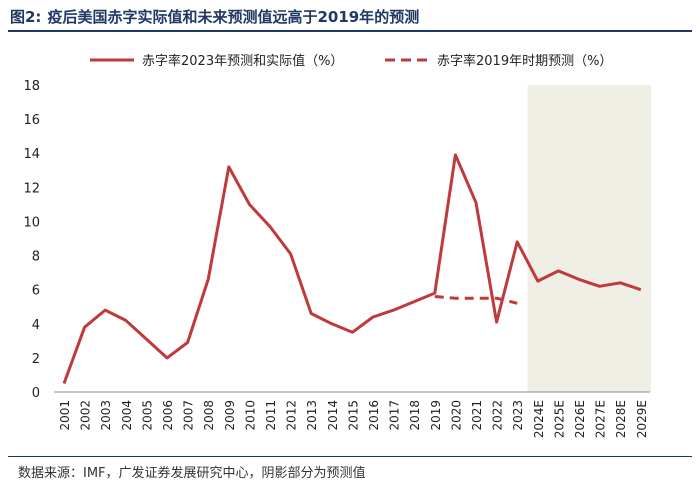  I want to click on x-tick-label: 2014, so click(333, 415).